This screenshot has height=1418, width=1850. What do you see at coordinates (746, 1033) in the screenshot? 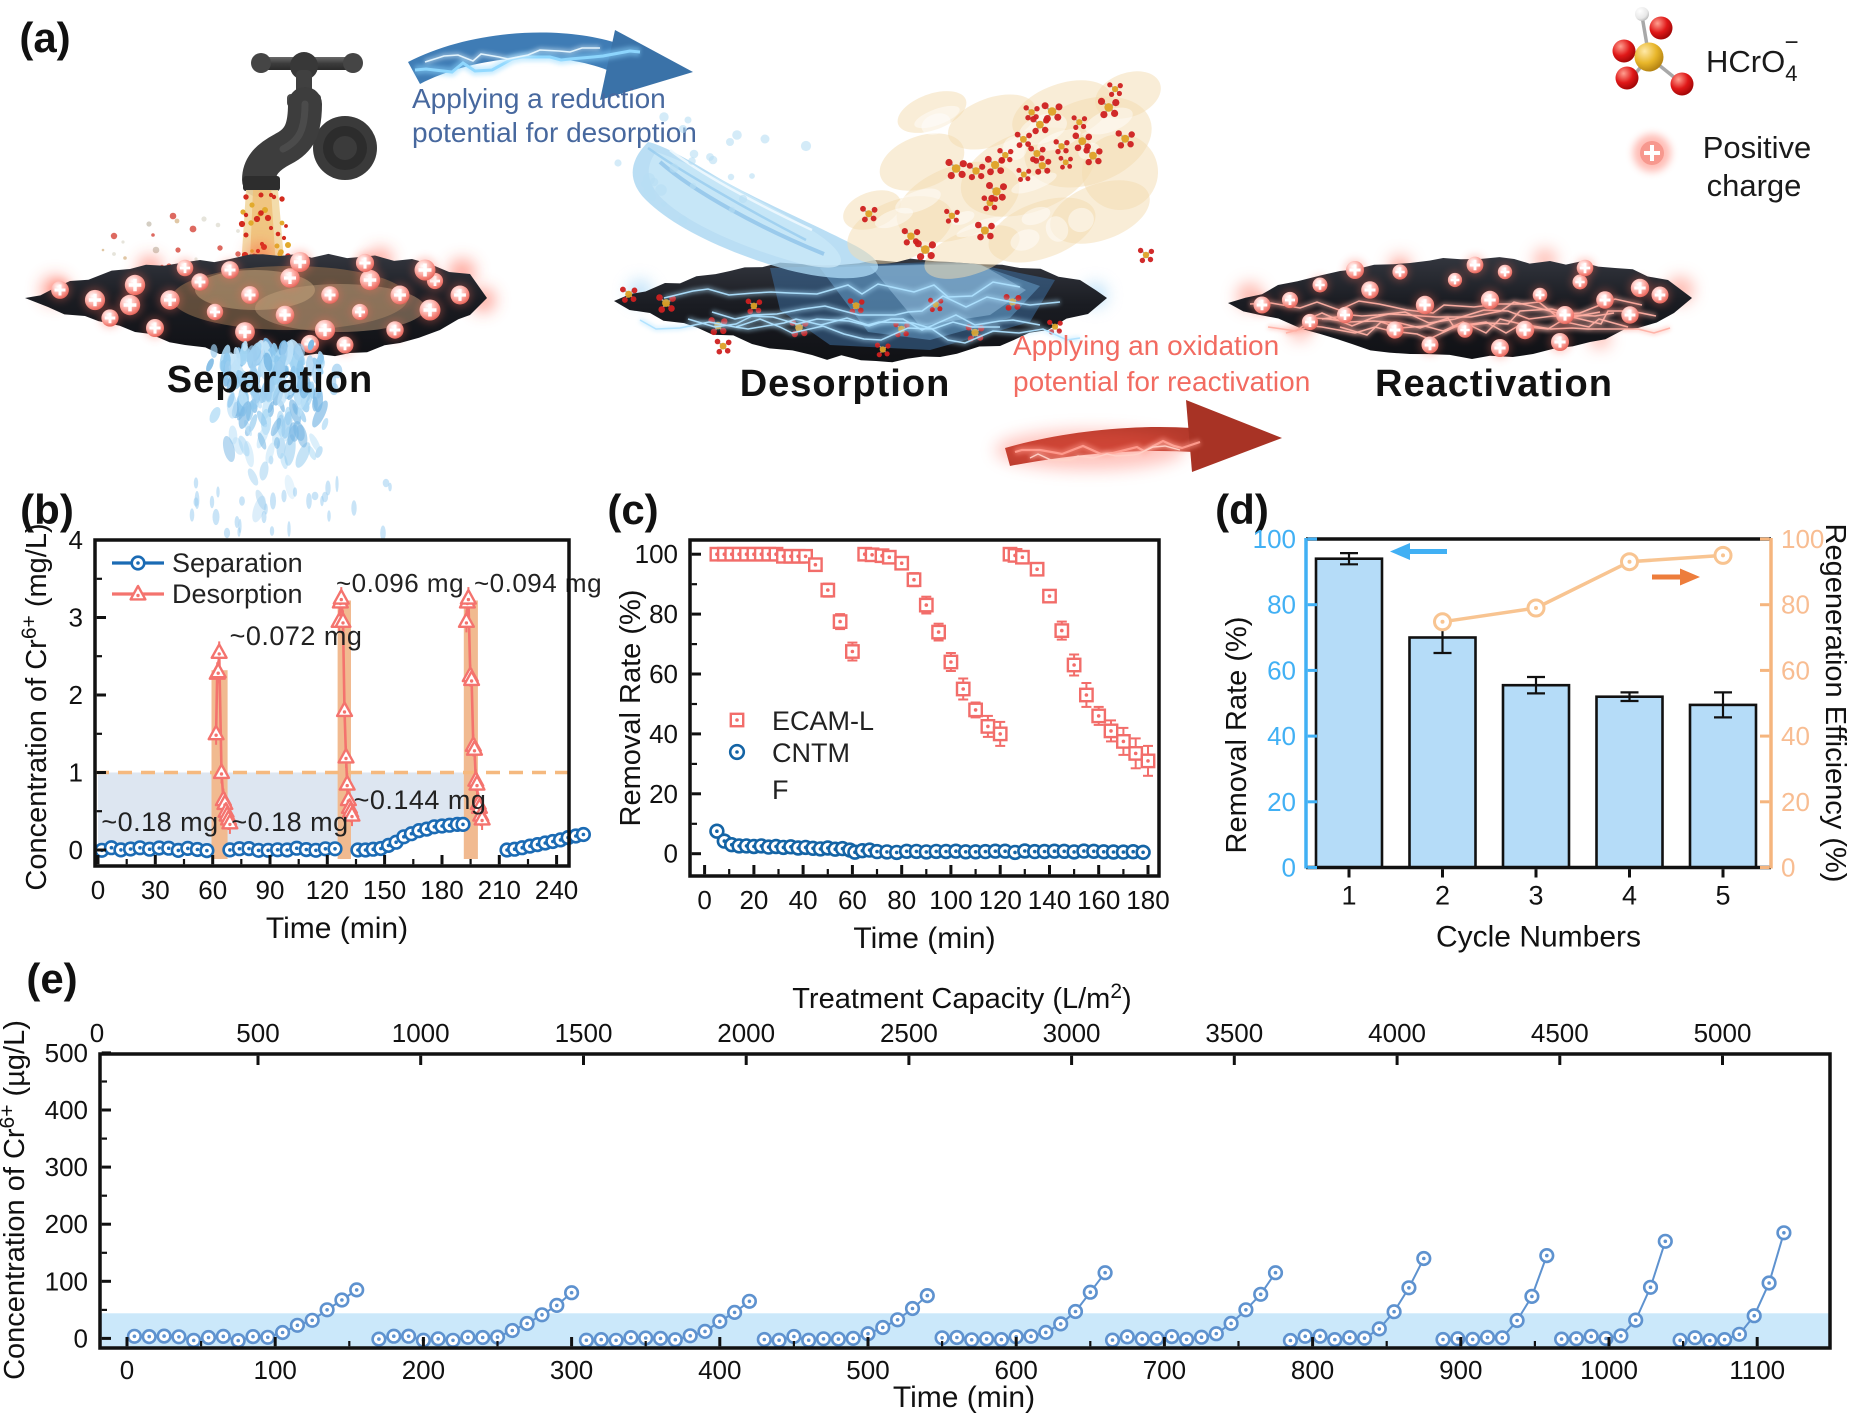
I see `svg-text: 2000` at bounding box center [746, 1033].